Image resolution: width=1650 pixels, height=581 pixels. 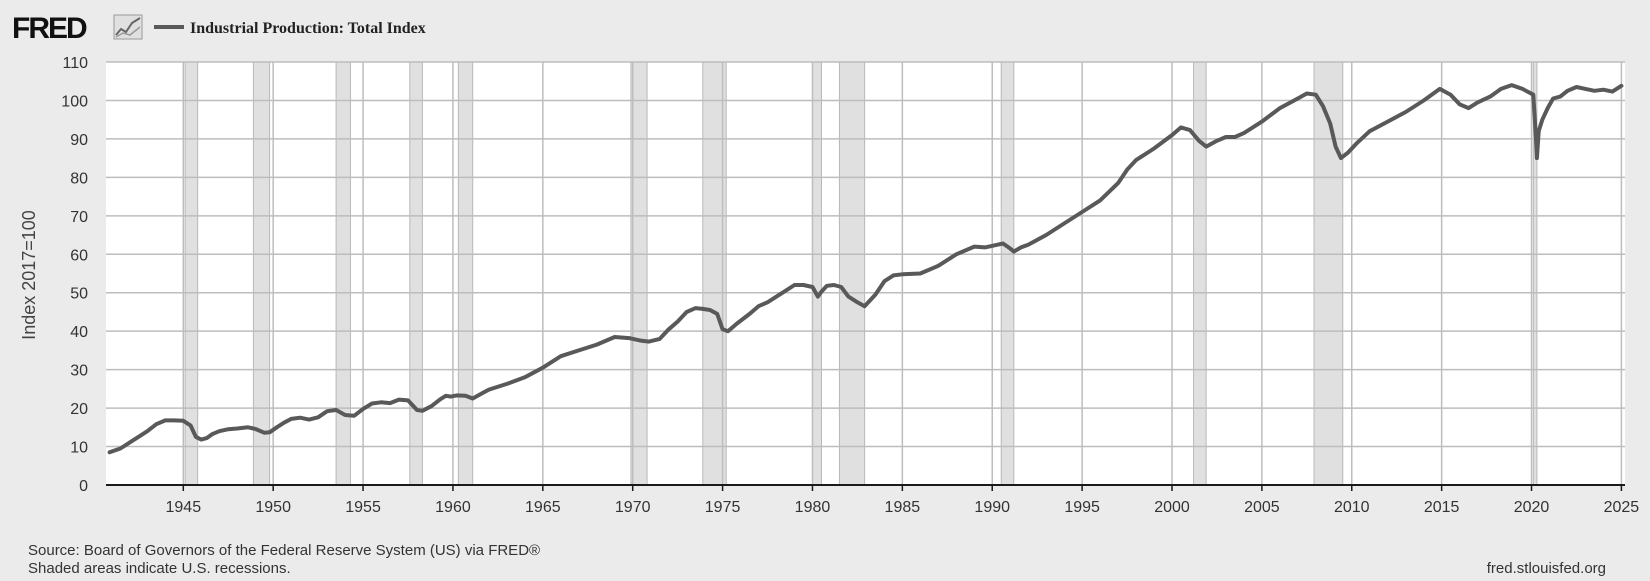 I want to click on x-tick-label: 1975, so click(x=723, y=507).